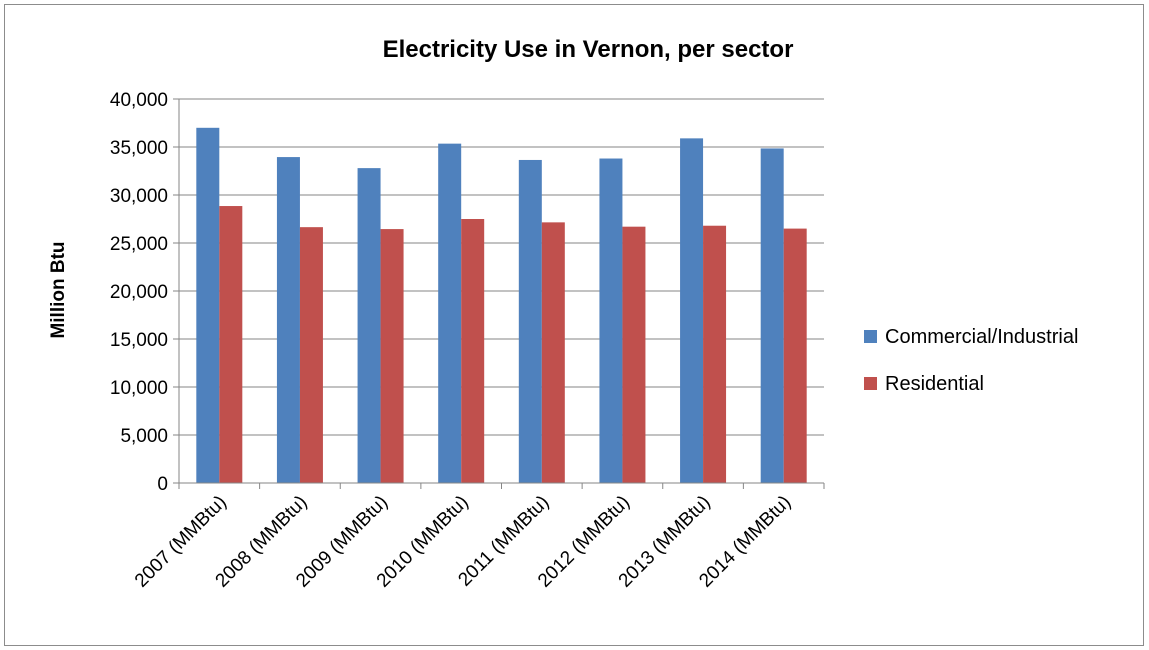  What do you see at coordinates (981, 337) in the screenshot?
I see `legend-label: Commercial/Industrial` at bounding box center [981, 337].